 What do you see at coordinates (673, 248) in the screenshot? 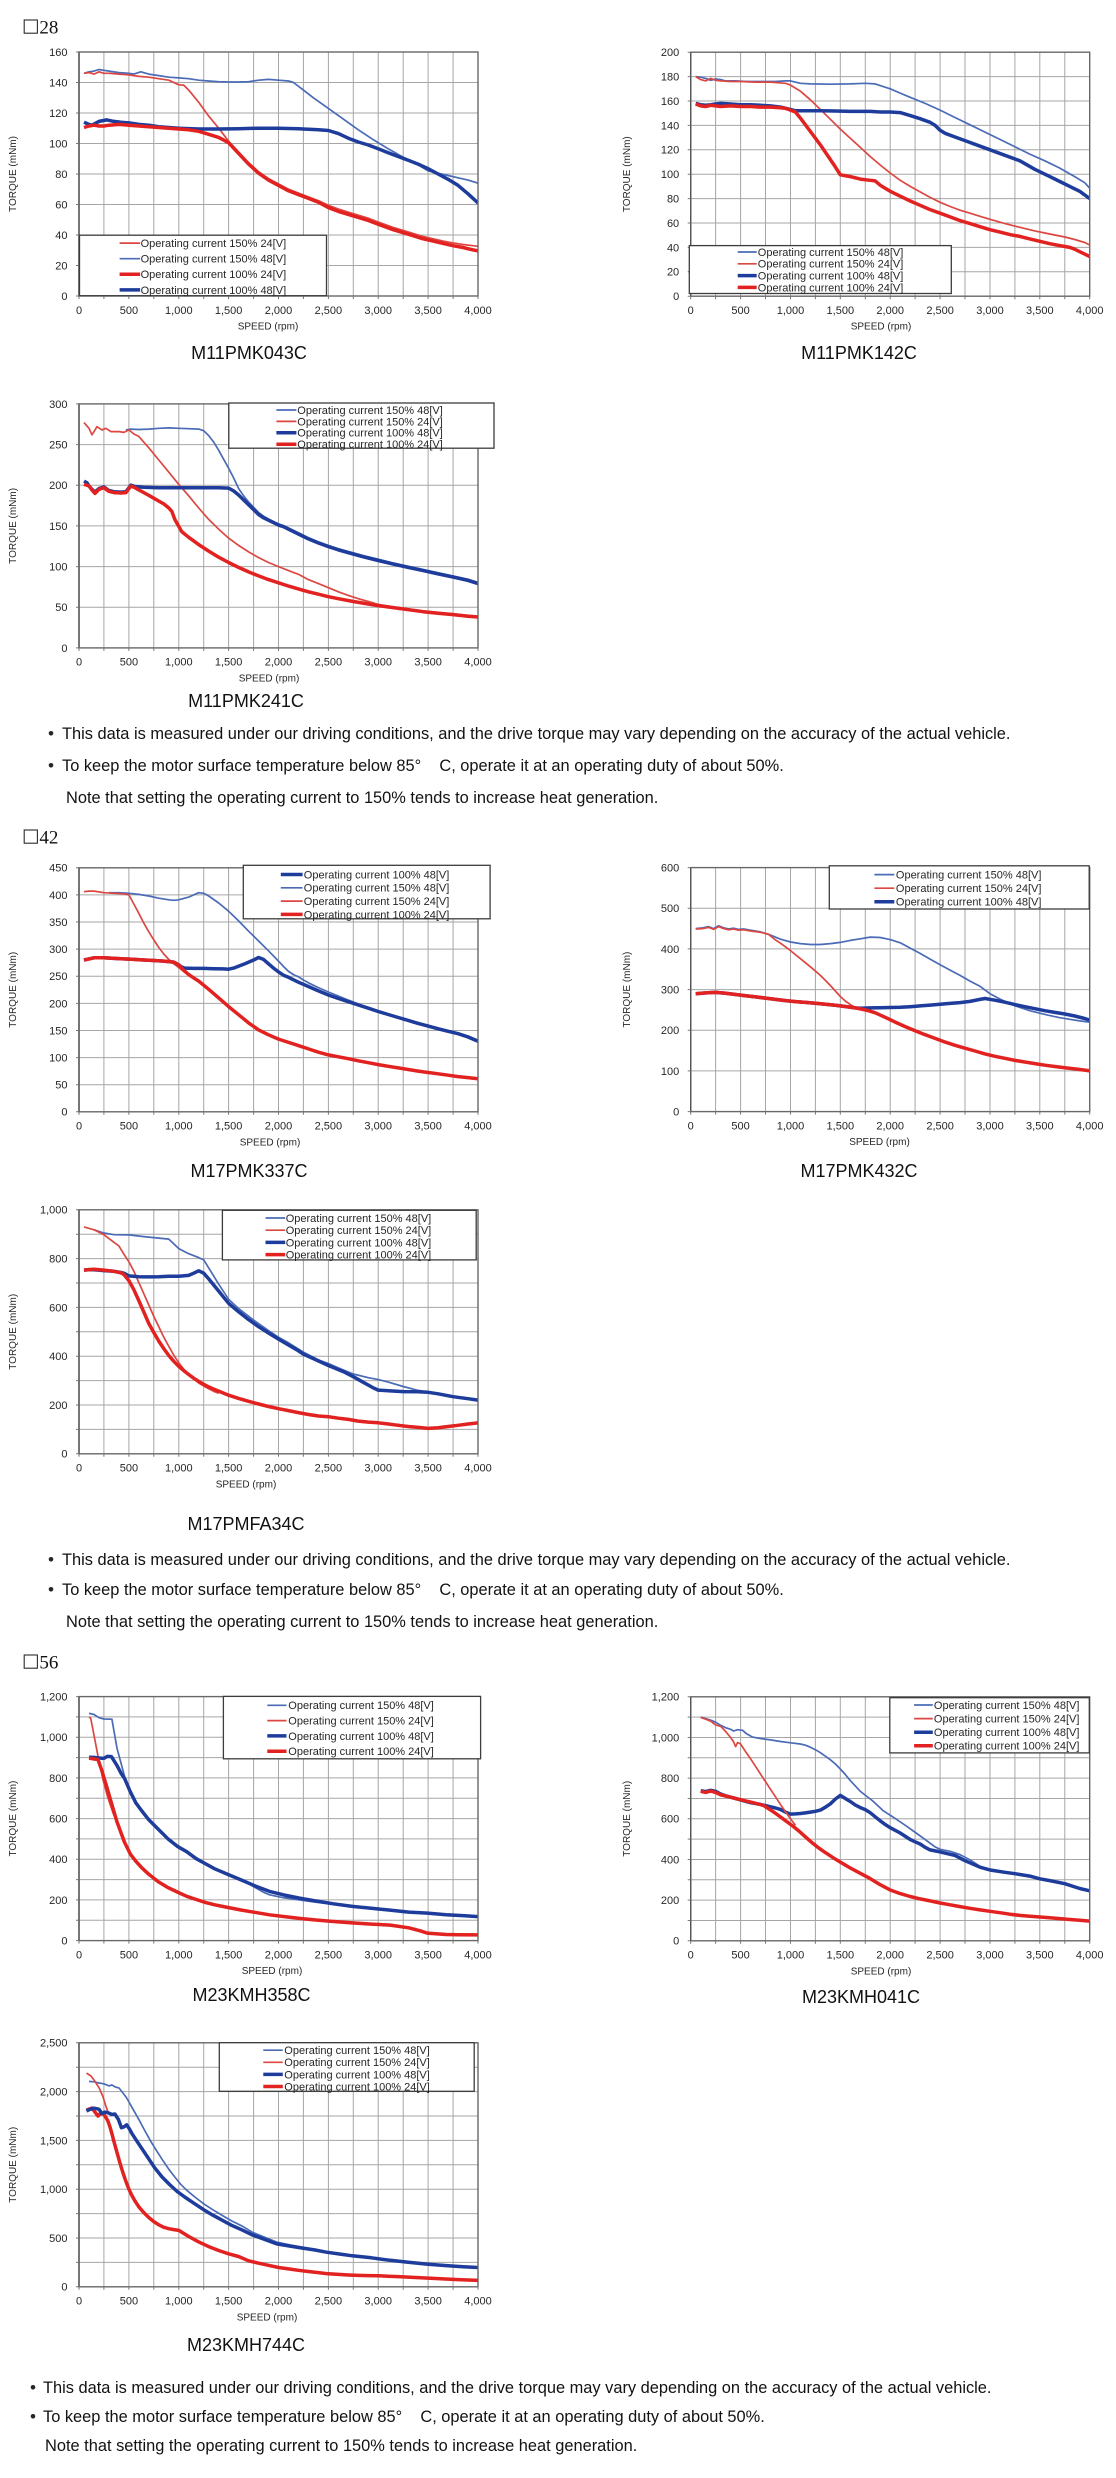
I see `svg-text: 40` at bounding box center [673, 248].